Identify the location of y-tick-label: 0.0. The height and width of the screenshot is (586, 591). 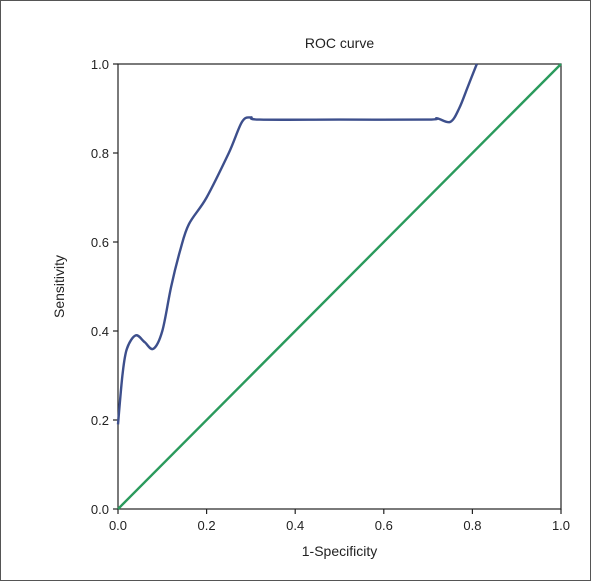
(100, 509).